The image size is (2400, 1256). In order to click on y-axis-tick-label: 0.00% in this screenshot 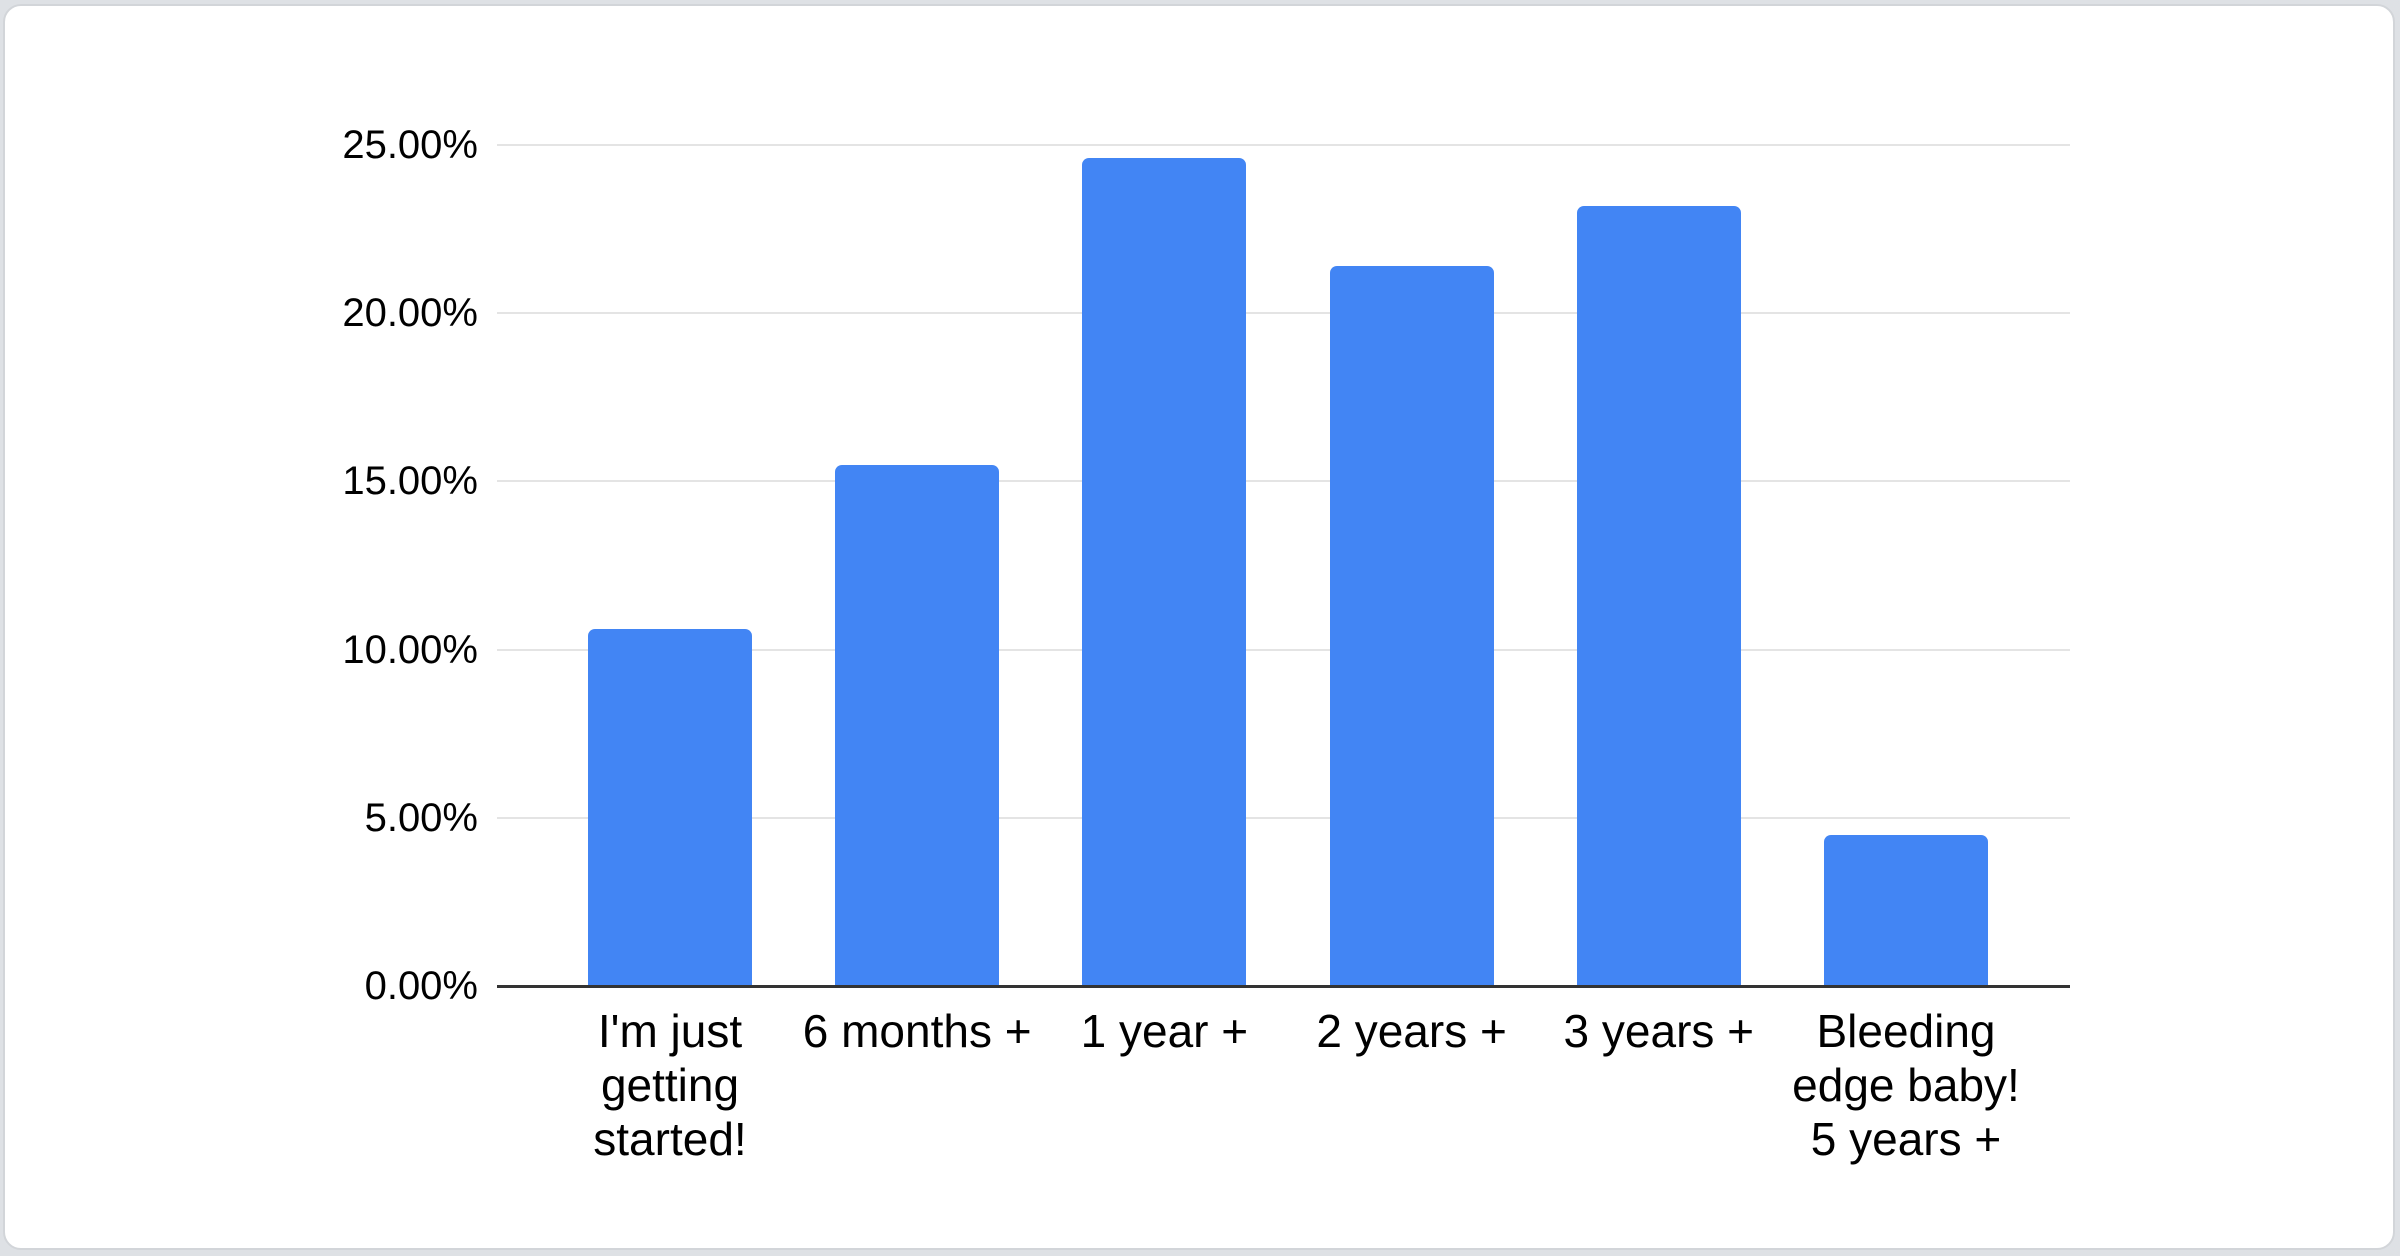, I will do `click(421, 986)`.